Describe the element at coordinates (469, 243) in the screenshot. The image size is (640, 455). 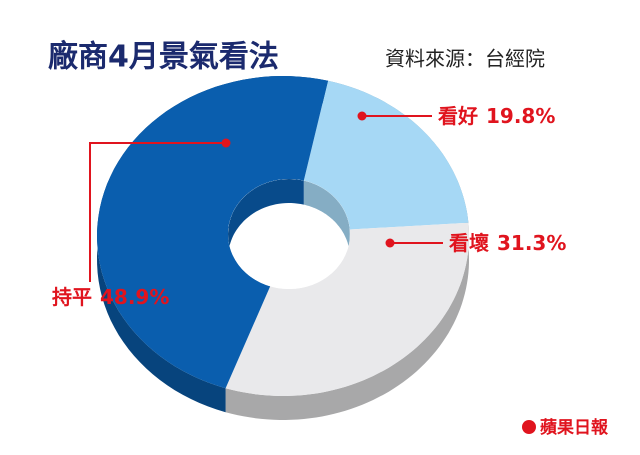
I see `category-label: 看壞` at that location.